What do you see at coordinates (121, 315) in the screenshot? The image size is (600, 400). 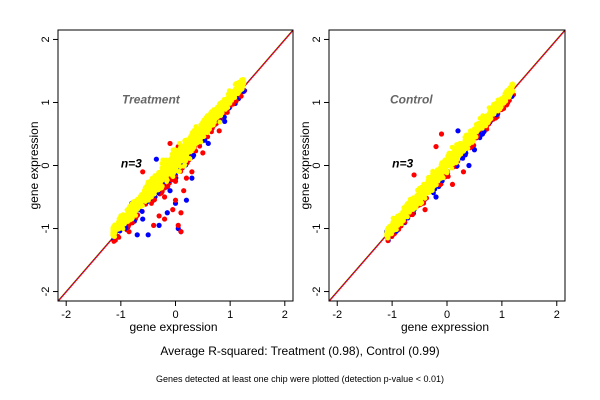 I see `x-tick-label: -1` at bounding box center [121, 315].